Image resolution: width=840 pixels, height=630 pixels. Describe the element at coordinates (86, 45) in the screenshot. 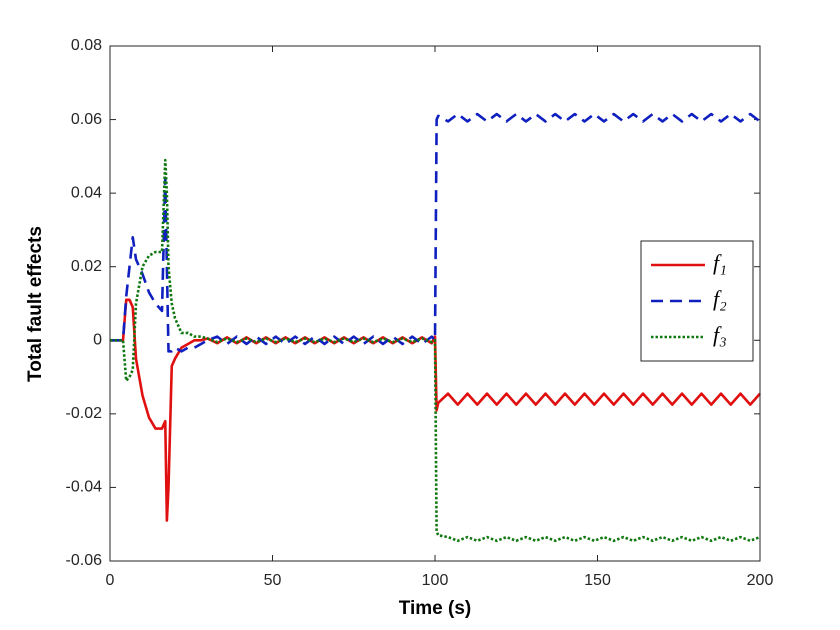

I see `y-tick-label: 0.08` at that location.